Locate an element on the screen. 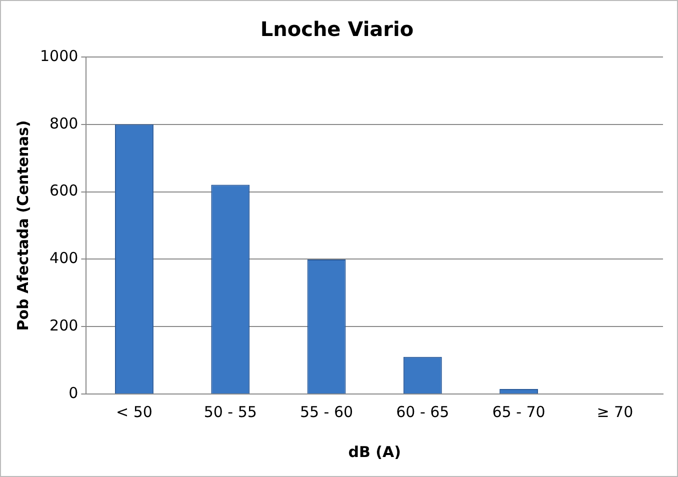 This screenshot has height=477, width=678. x-tick-label: 60 - 65 is located at coordinates (423, 411).